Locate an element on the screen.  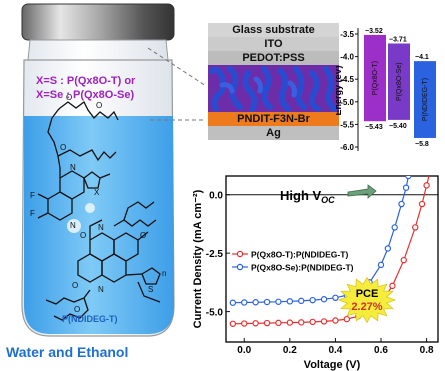
energy-tick-label: -4.5 is located at coordinates (347, 79).